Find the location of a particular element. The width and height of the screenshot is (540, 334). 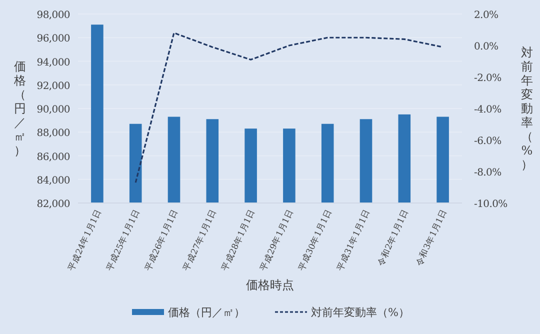

legend-label: 対前年変動率（%） is located at coordinates (360, 312).